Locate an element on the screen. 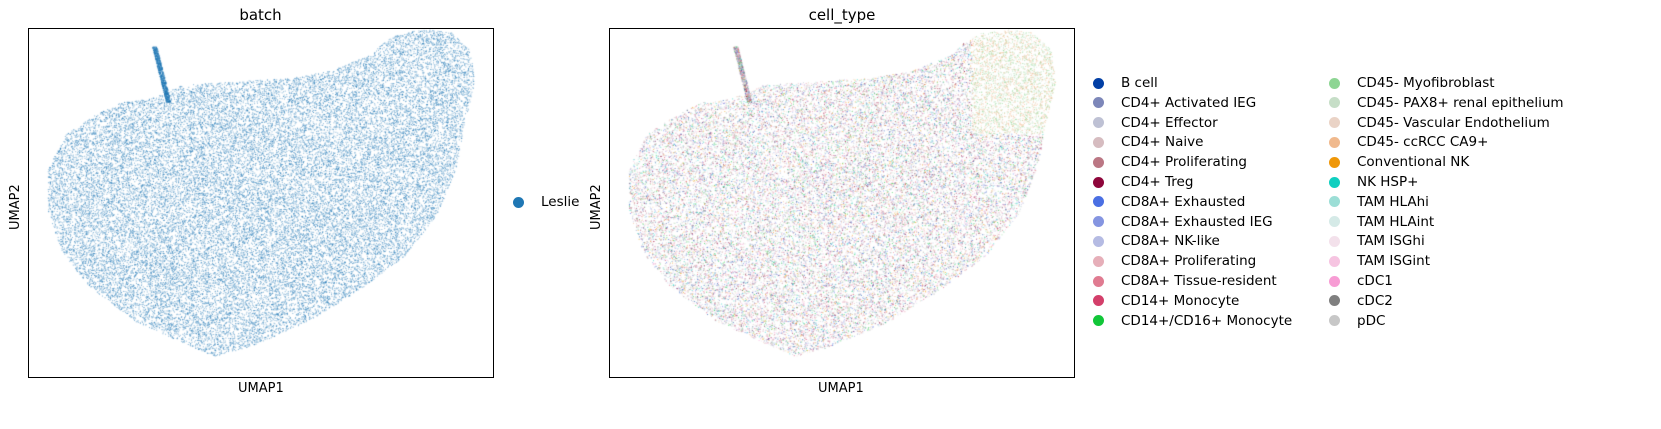 Image resolution: width=1661 pixels, height=429 pixels. legend-label: NK HSP+ is located at coordinates (1388, 182).